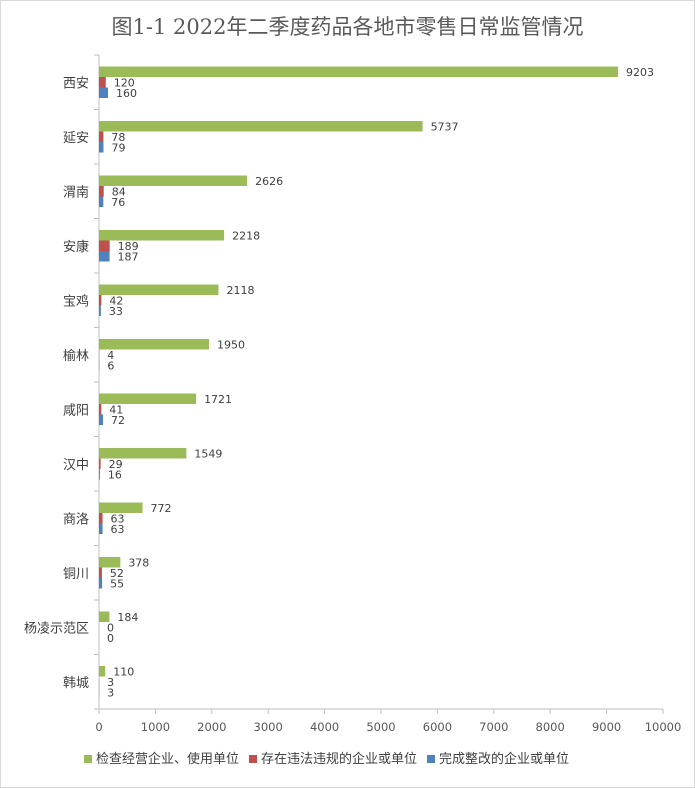  Describe the element at coordinates (218, 399) in the screenshot. I see `data-label: 1721` at that location.